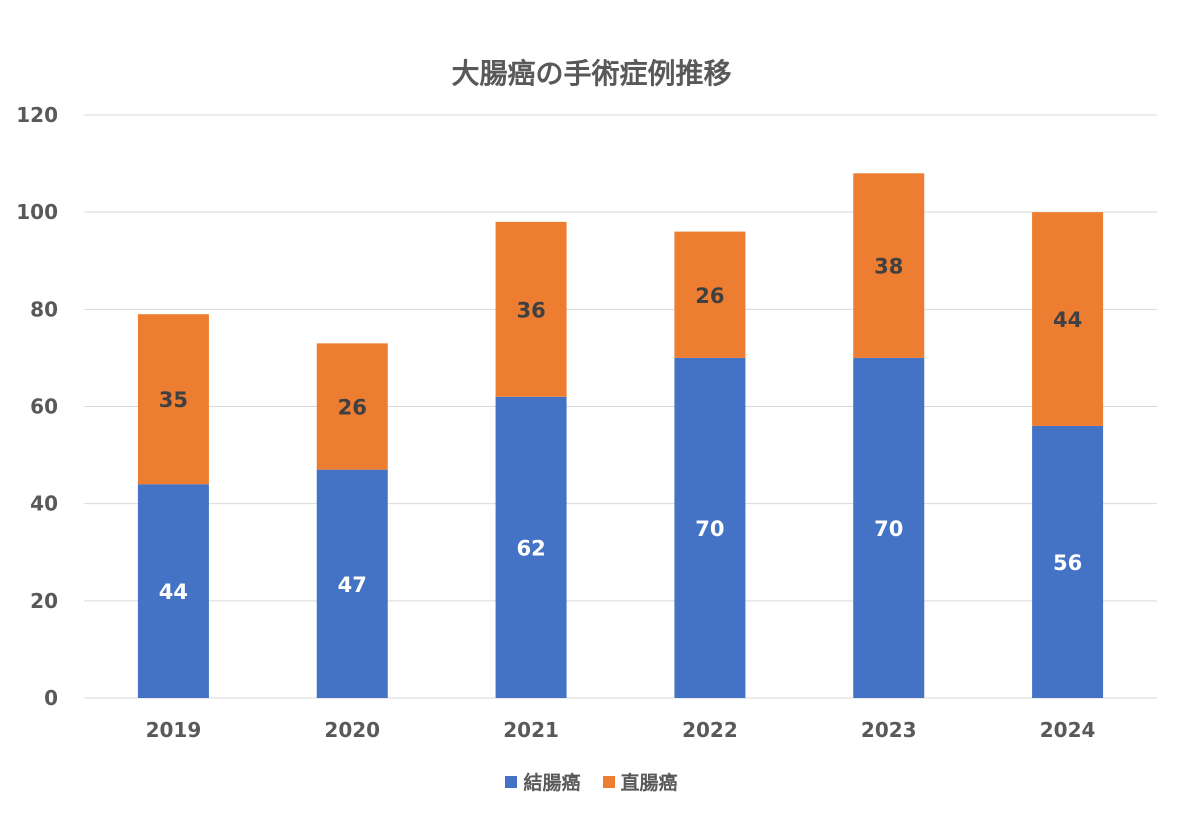 This screenshot has width=1183, height=822. I want to click on legend-item: 結腸癌, so click(543, 781).